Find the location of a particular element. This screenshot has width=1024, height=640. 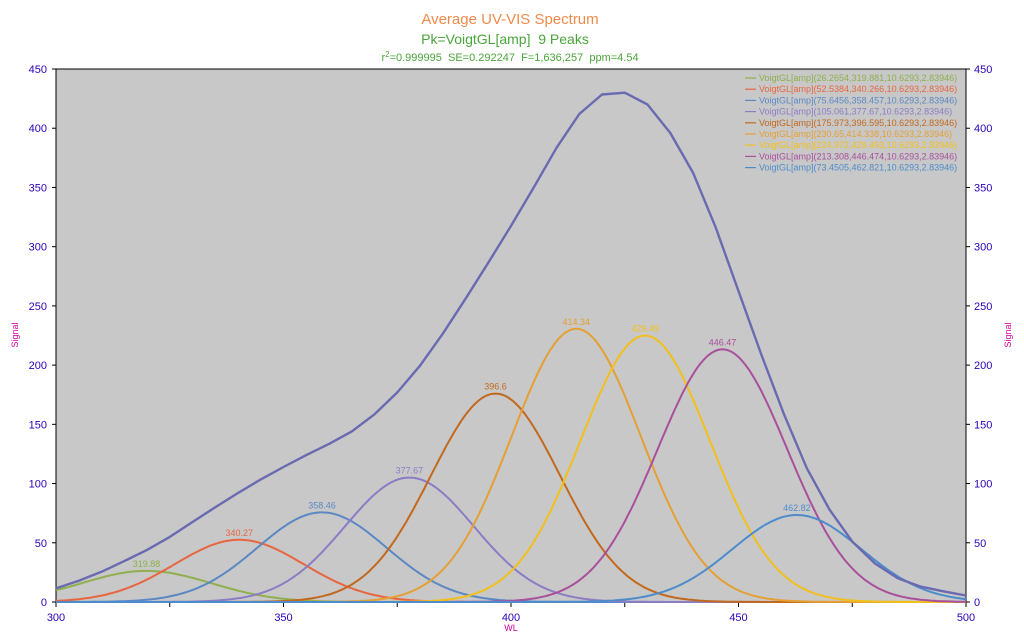

y-tick-label-right: 50 is located at coordinates (980, 544).